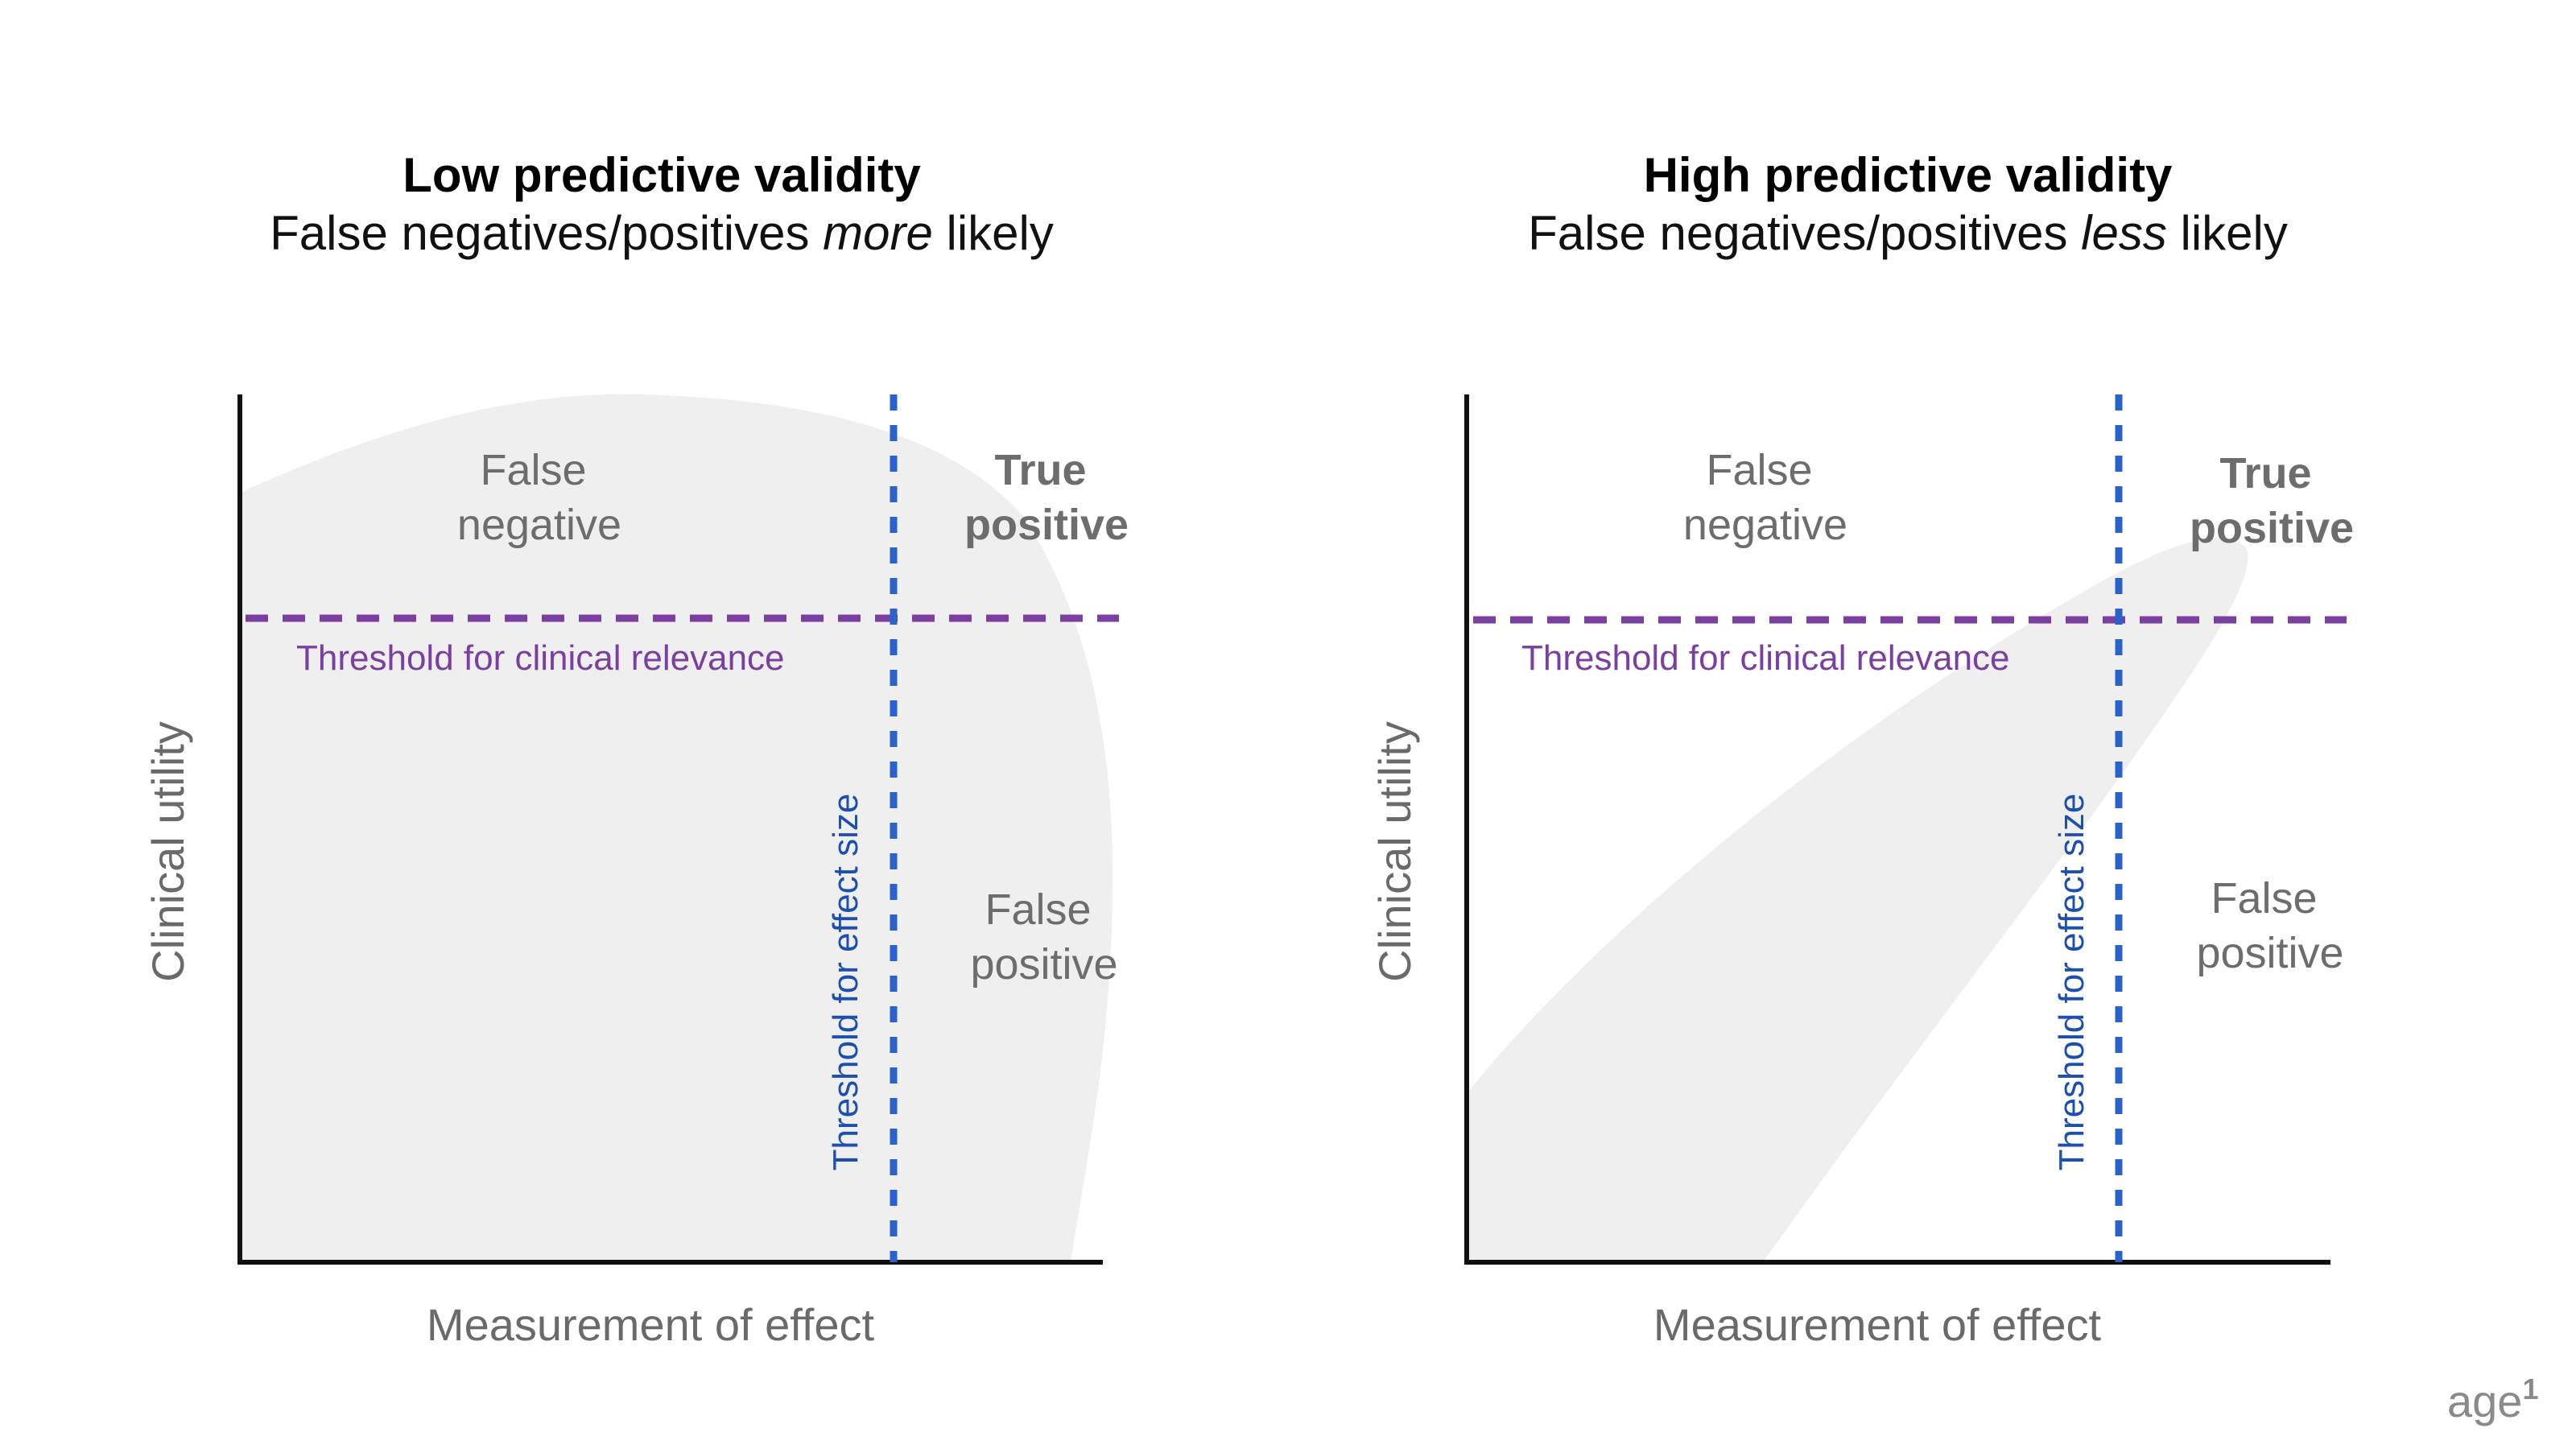  What do you see at coordinates (662, 233) in the screenshot?
I see `panel-subtitle: False negatives/positives more likely` at bounding box center [662, 233].